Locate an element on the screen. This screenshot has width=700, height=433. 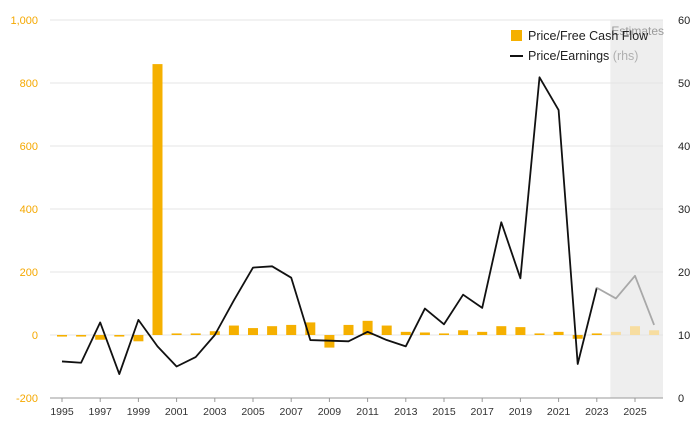
bar-price-fcf-2025 is located at coordinates (635, 330).